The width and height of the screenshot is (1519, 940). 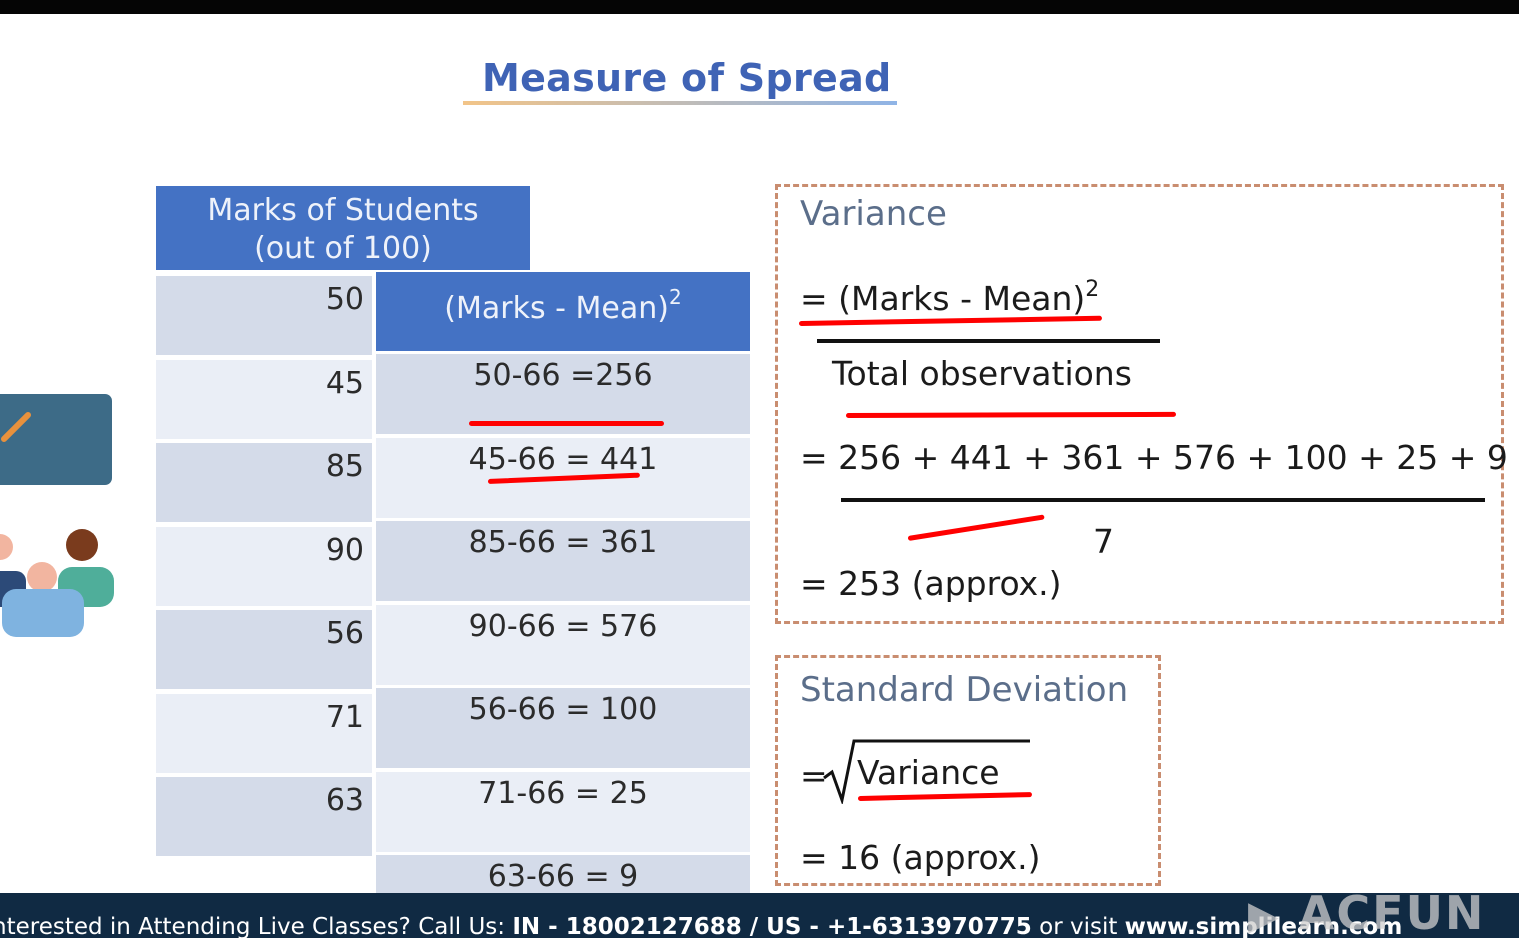 I want to click on diff-cell: 71-66 = 25, so click(x=563, y=811).